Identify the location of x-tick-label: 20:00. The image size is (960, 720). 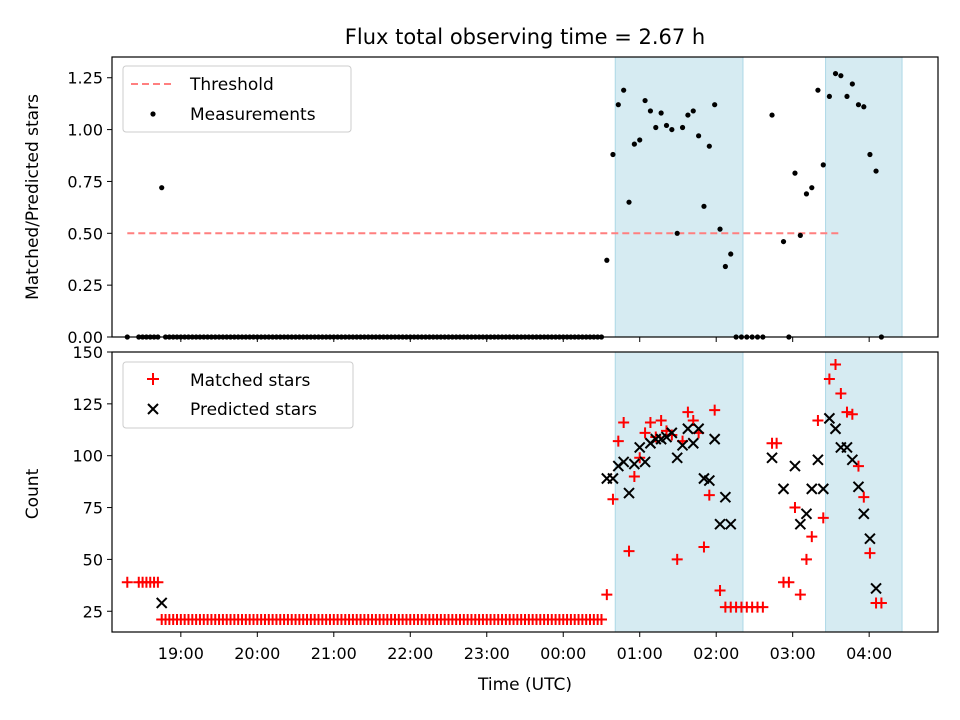
(257, 653).